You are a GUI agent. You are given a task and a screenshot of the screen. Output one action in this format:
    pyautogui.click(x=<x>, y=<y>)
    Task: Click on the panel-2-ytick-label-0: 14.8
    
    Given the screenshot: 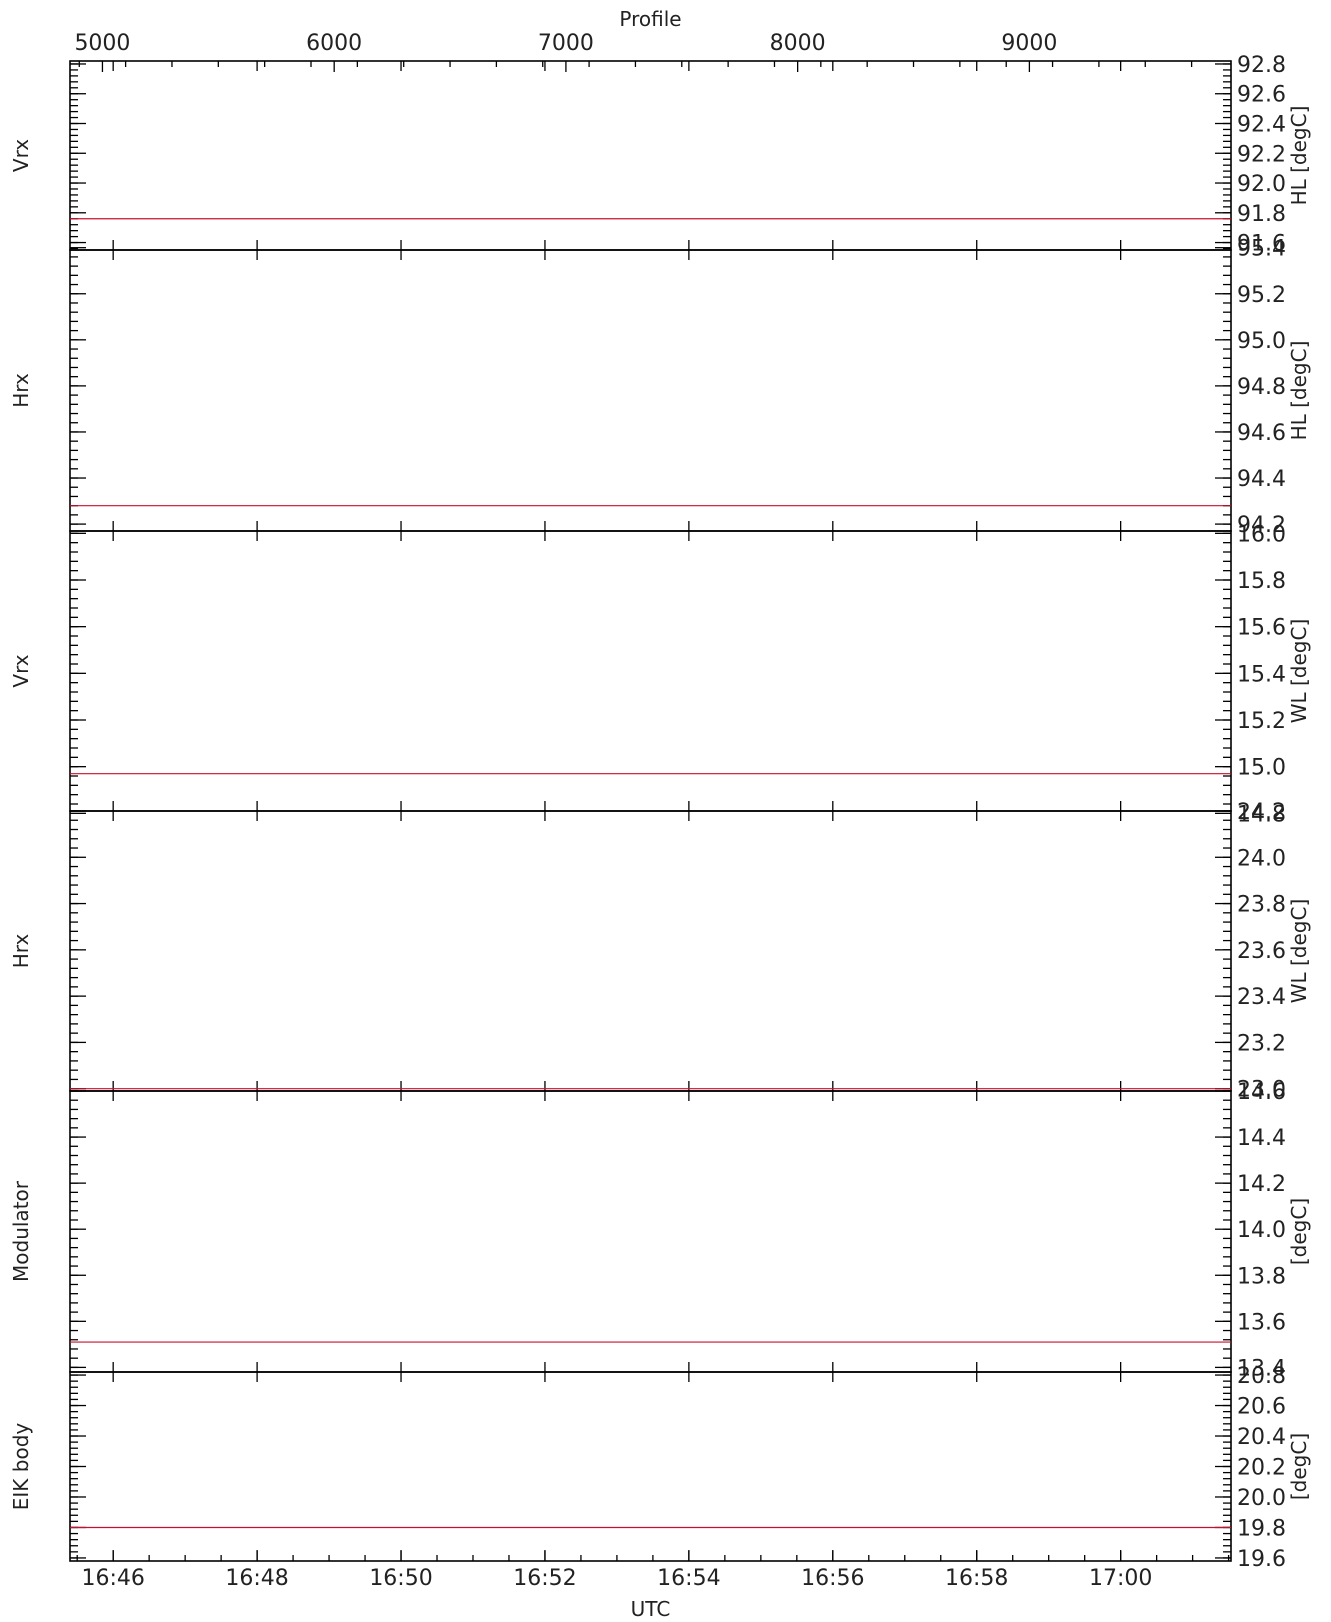 What is the action you would take?
    pyautogui.click(x=1261, y=814)
    